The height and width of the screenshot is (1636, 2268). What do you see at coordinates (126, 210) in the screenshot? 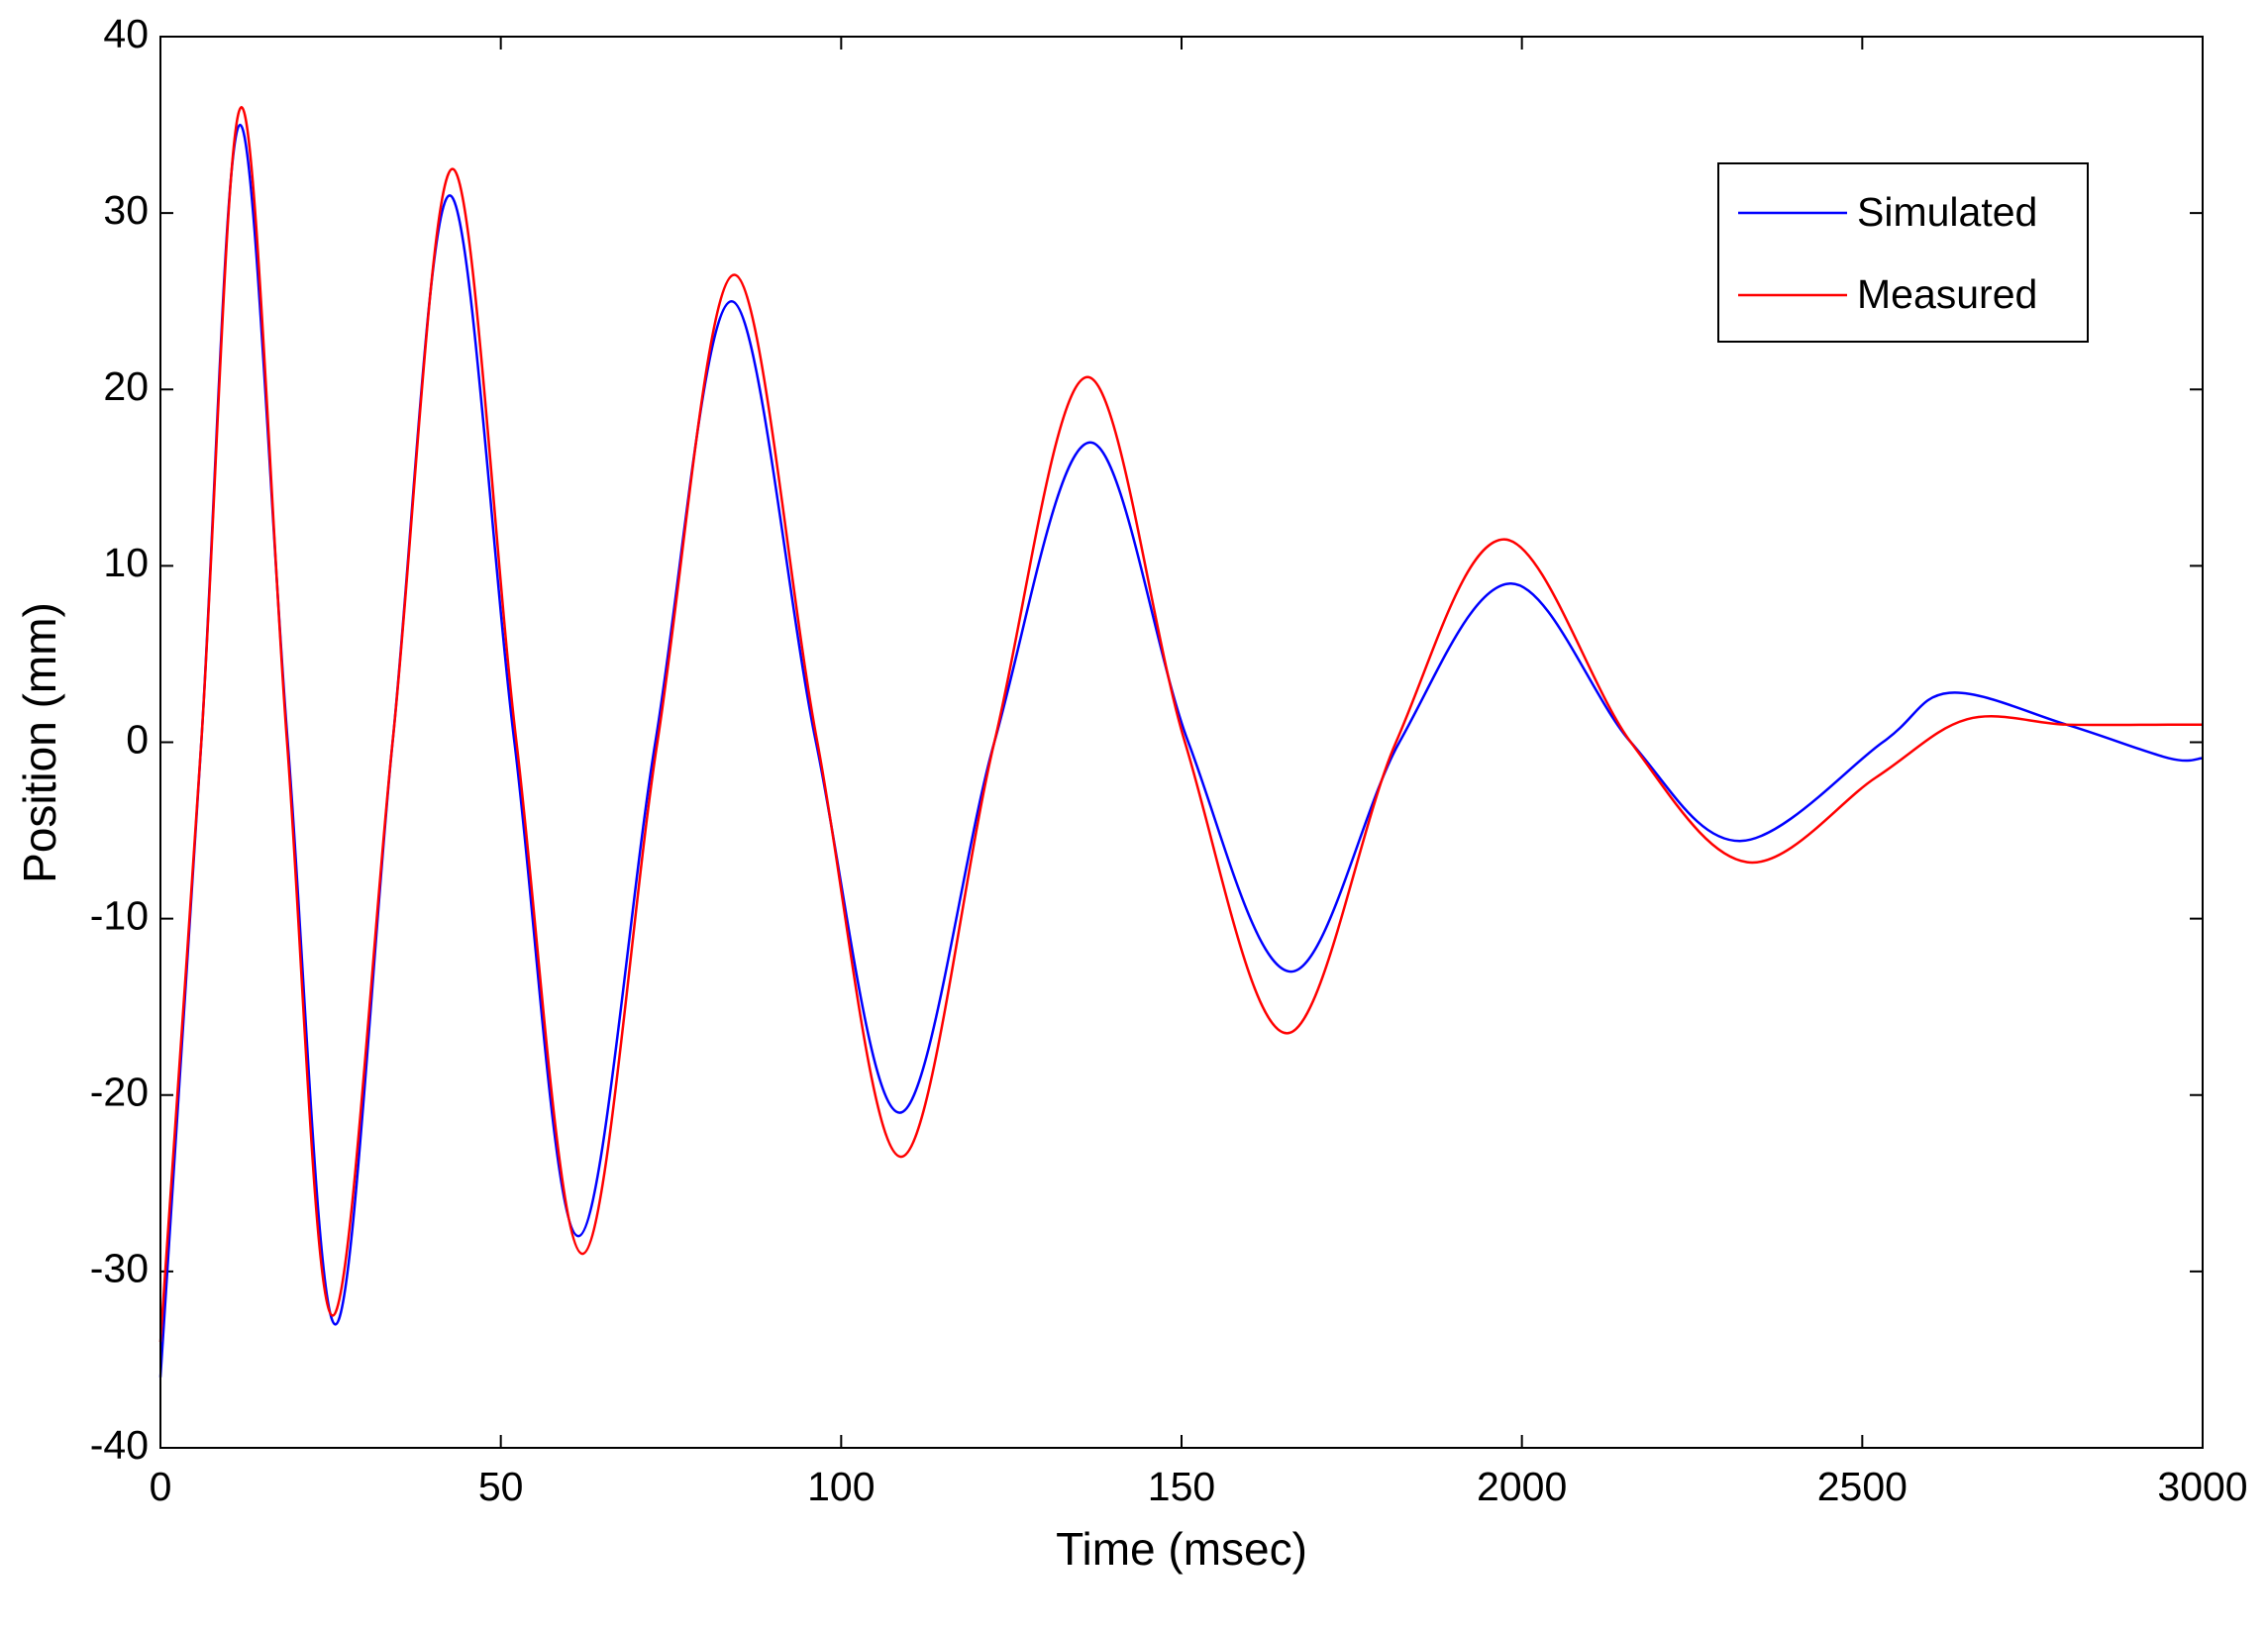
I see `y-tick-label: 30` at bounding box center [126, 210].